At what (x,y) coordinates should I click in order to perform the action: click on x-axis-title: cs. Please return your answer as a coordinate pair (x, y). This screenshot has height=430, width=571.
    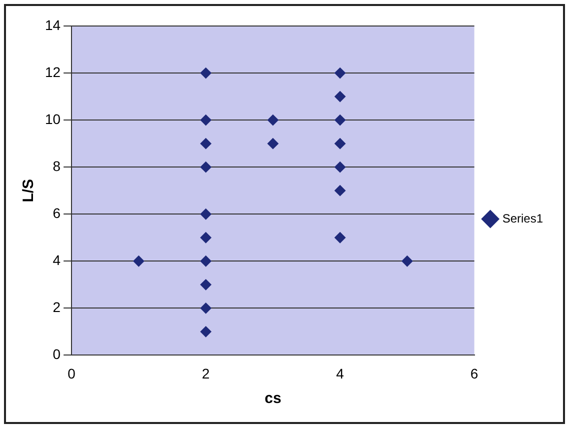
    Looking at the image, I should click on (273, 399).